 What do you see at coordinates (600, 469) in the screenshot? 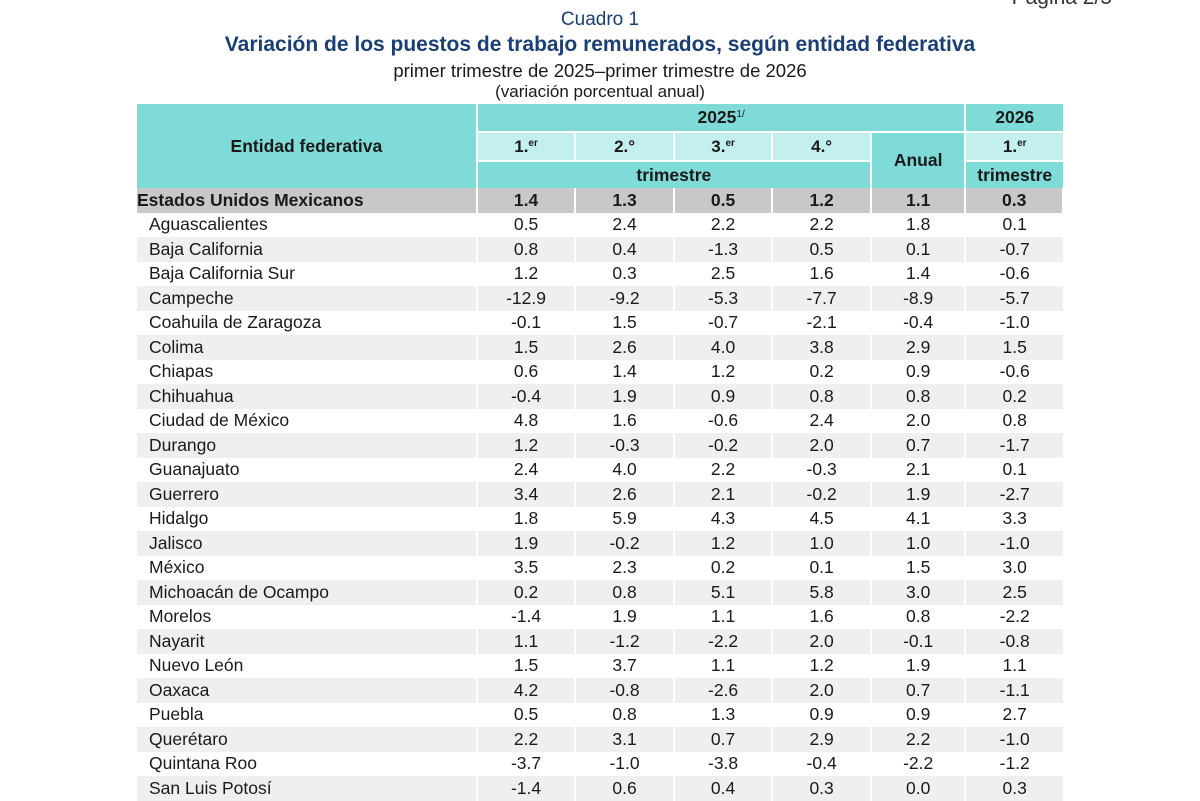
I see `table-row: Guanajuato 2.4 4.0 2.2 -0.3 2.1 0.1` at bounding box center [600, 469].